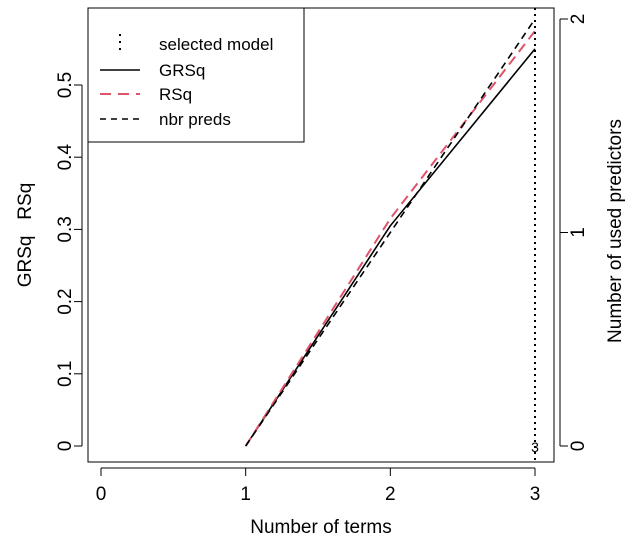  I want to click on legend: selected model GRSq RSq nbr preds, so click(196, 75).